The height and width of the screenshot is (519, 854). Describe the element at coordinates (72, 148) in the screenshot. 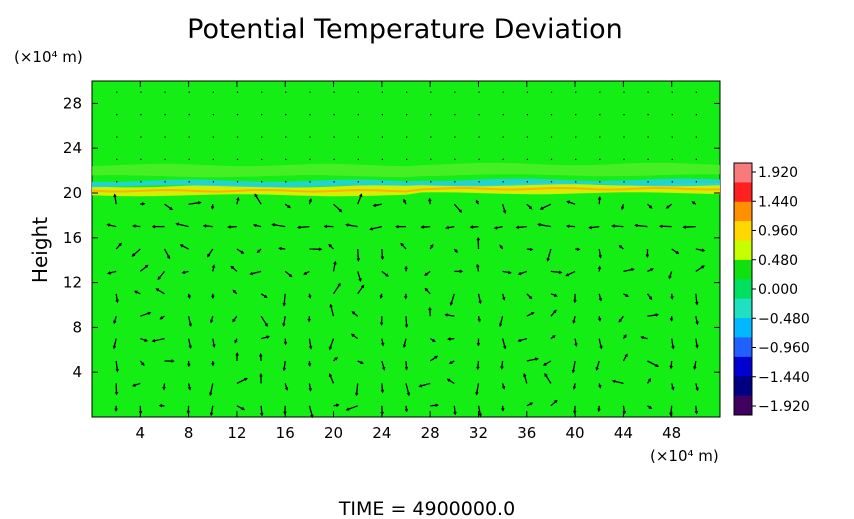

I see `y-tick-label: 24` at that location.